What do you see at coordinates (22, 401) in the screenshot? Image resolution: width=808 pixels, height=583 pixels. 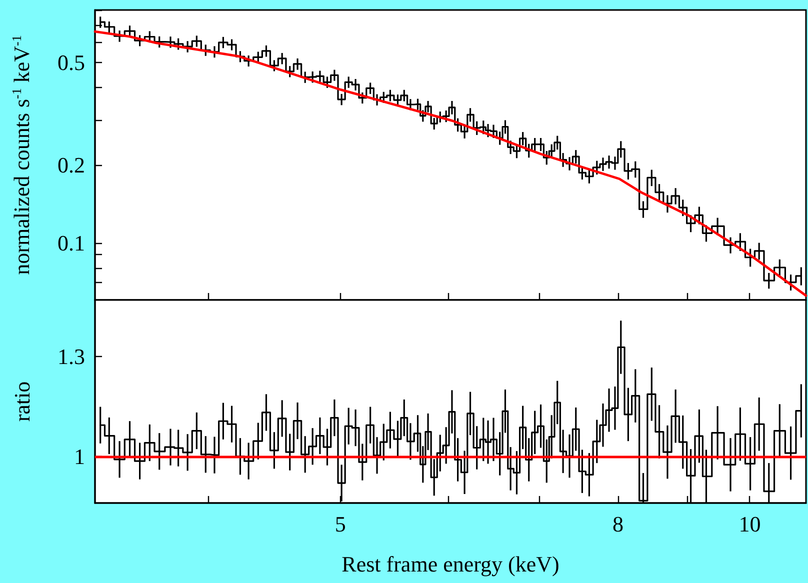 I see `y-axis-title: ratio` at bounding box center [22, 401].